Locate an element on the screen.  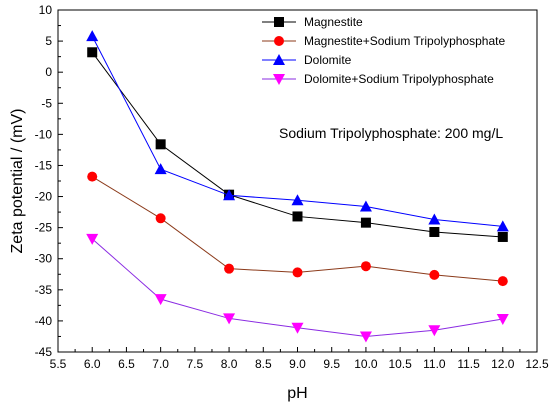
y-tick-label: -10 is located at coordinates (44, 134).